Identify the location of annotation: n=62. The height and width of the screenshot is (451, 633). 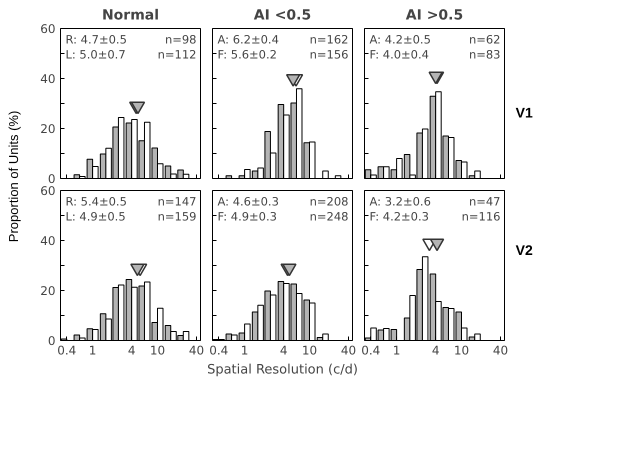
(484, 39).